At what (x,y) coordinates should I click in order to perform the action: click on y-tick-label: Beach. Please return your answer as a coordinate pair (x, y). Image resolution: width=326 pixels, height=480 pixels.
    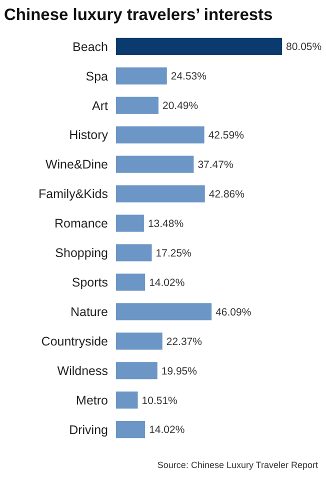
    Looking at the image, I should click on (90, 47).